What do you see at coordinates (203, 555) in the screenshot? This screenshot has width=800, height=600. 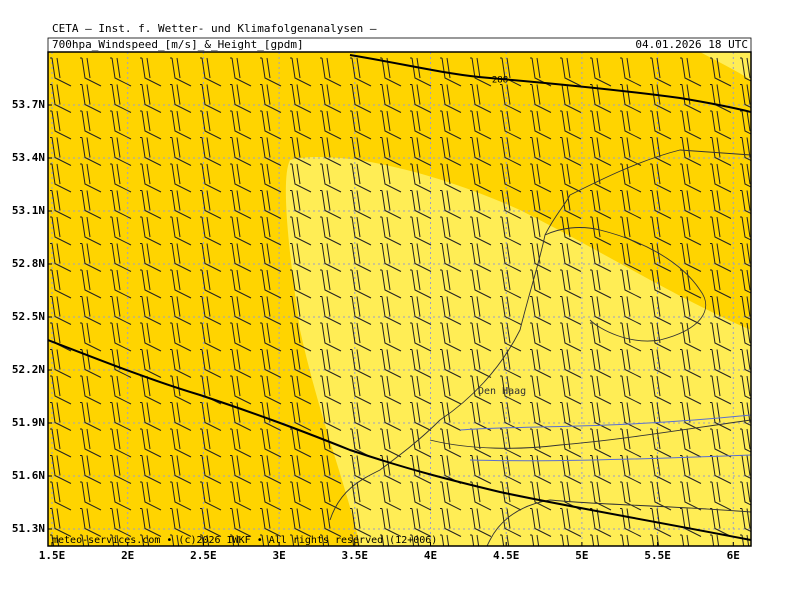 I see `x-tick-label: 2.5E` at bounding box center [203, 555].